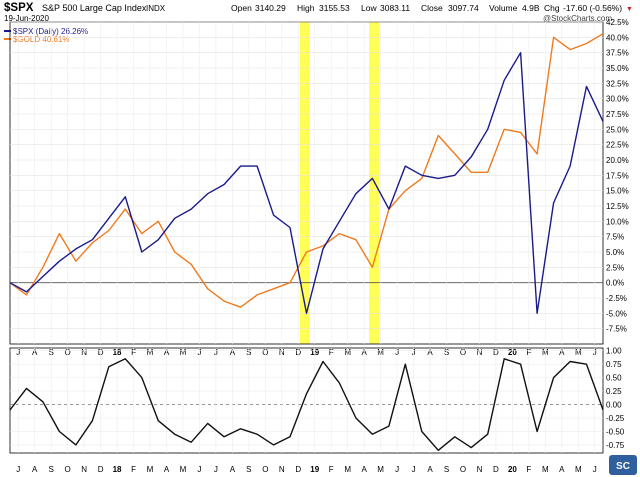 The width and height of the screenshot is (640, 477). I want to click on legend-label-spx: $SPX (Daily) 26.26%, so click(50, 31).